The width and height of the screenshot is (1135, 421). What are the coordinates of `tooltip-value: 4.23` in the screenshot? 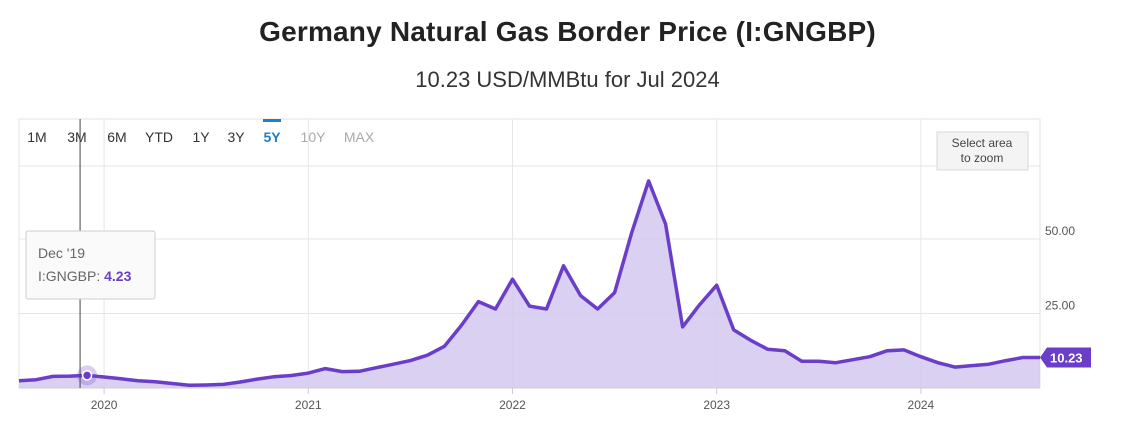 It's located at (117, 276).